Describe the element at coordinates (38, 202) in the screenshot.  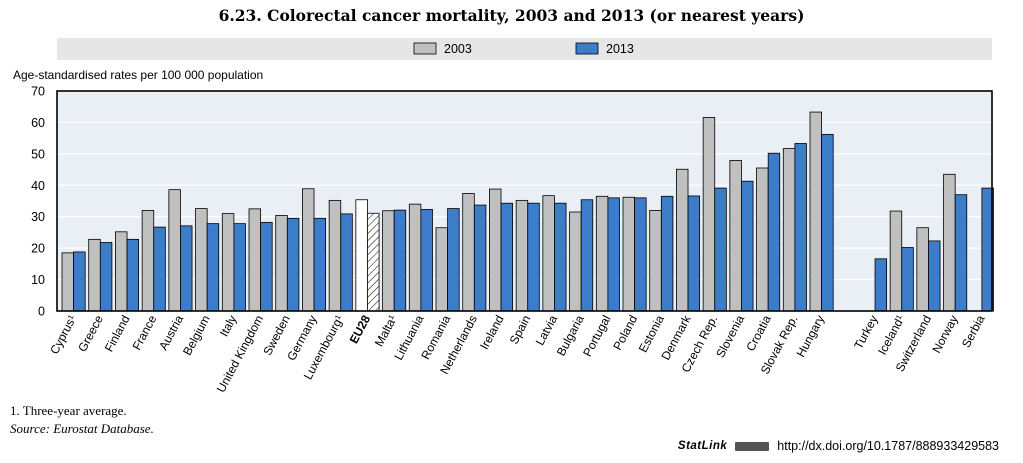
I see `y-axis: 0 10 20 30 40 50 60 70` at that location.